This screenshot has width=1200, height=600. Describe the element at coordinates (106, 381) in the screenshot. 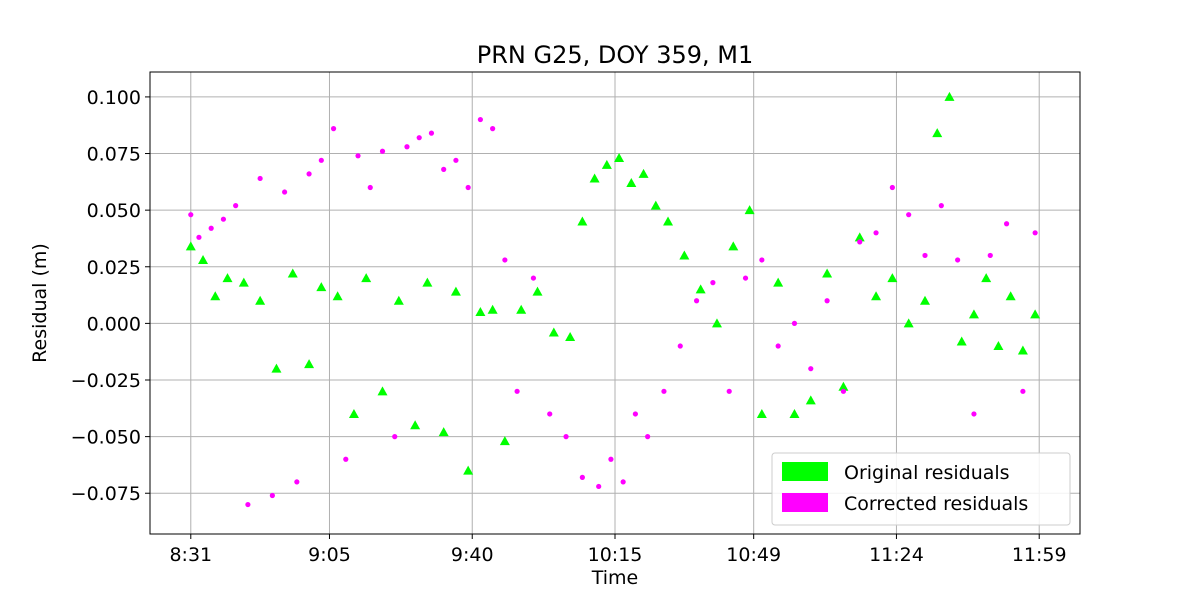

I see `y-tick-label: −0.025` at that location.